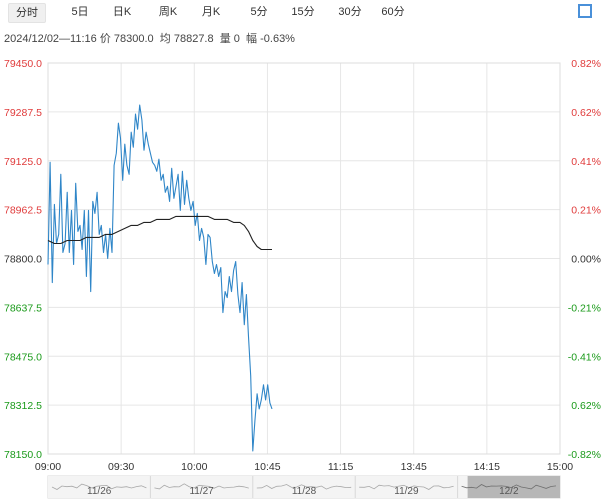 This screenshot has height=502, width=606. I want to click on info-volume: 0, so click(236, 39).